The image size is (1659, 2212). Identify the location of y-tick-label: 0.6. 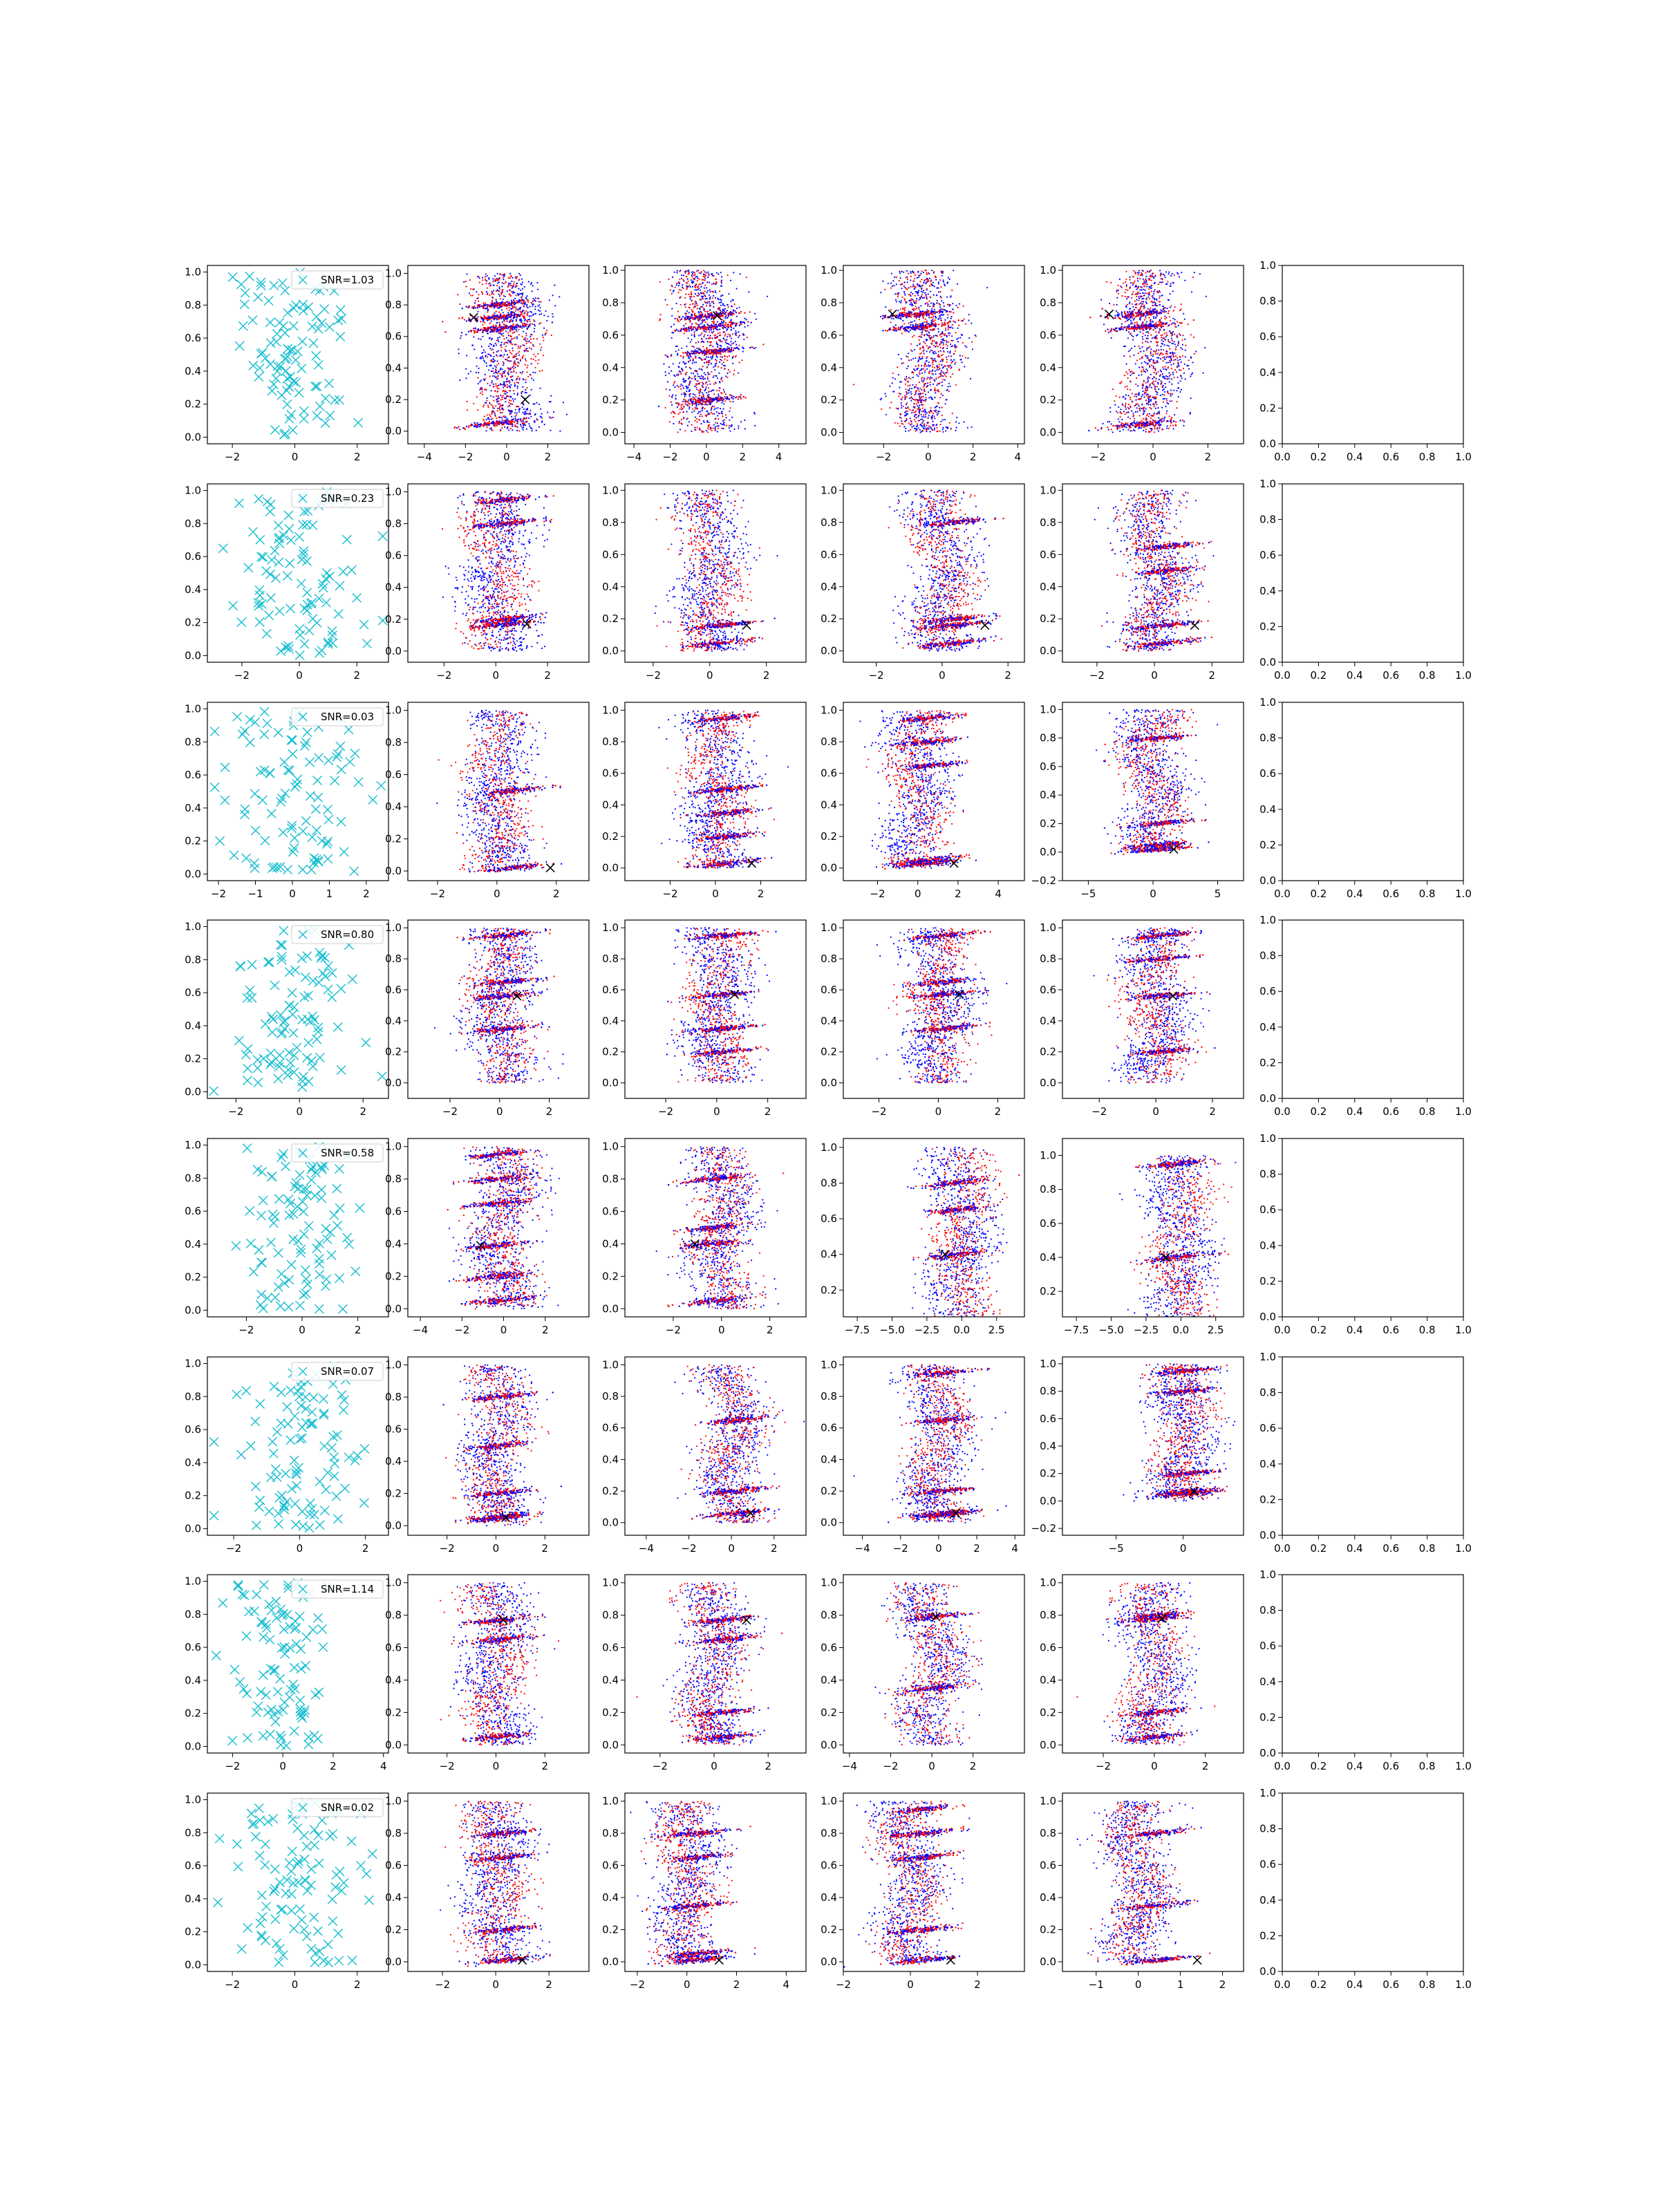
(393, 337).